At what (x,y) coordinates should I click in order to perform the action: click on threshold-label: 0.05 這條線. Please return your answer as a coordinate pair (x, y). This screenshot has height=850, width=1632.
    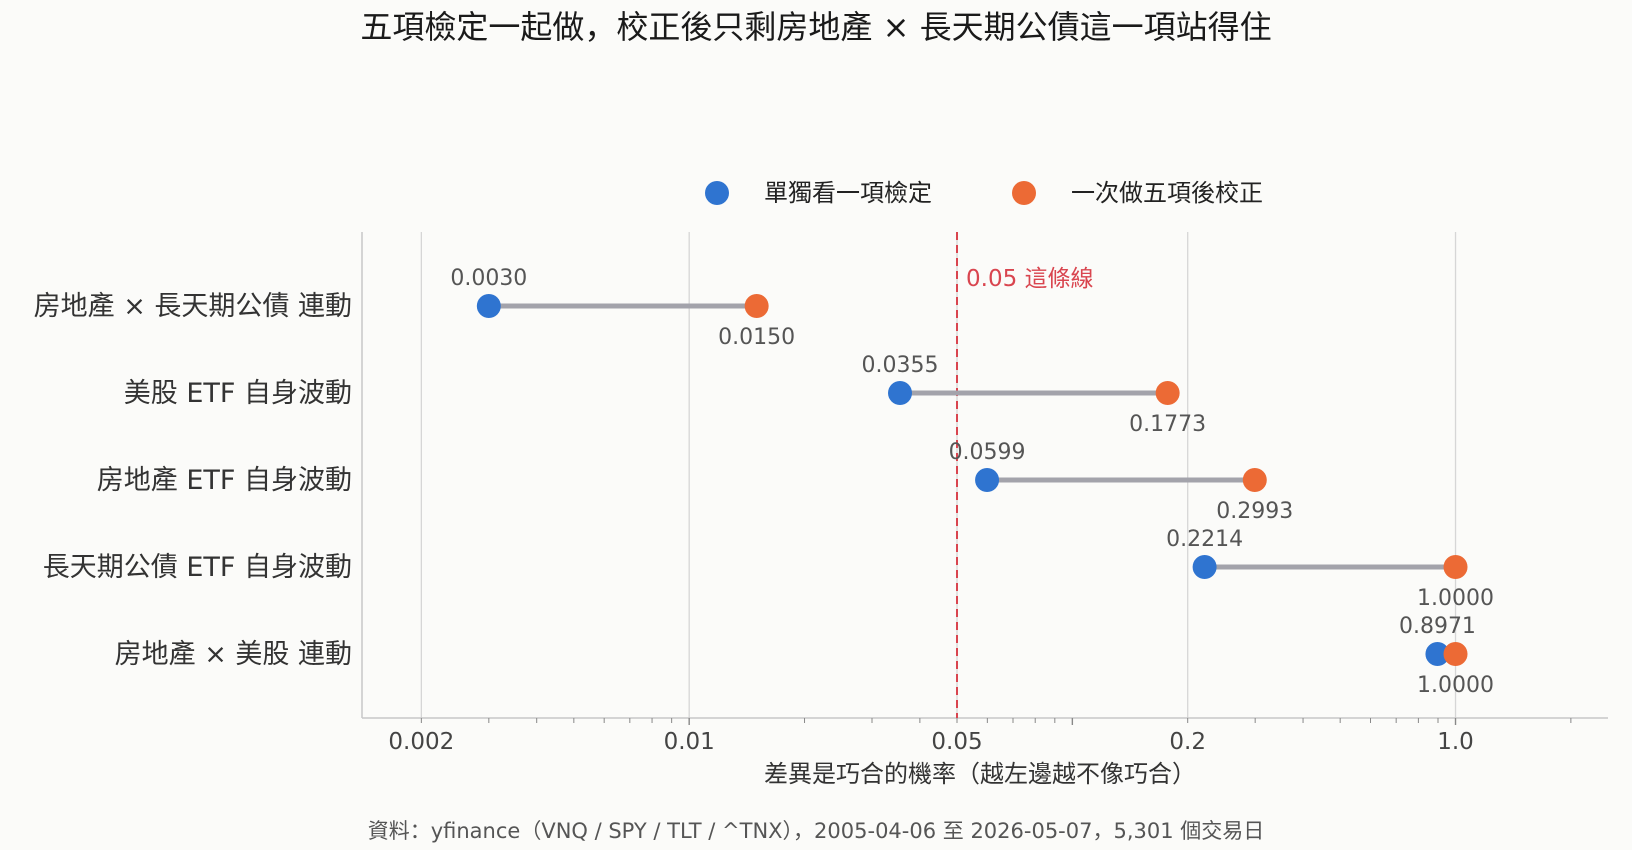
    Looking at the image, I should click on (1030, 279).